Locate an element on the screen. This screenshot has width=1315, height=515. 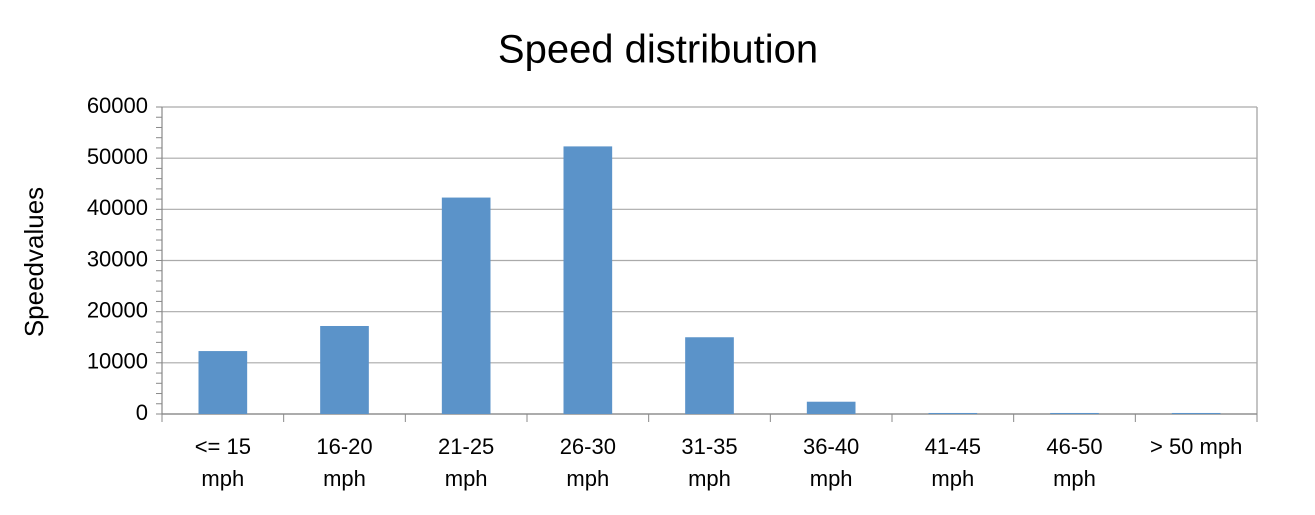
x-tick-label: 16-20 mph is located at coordinates (344, 462).